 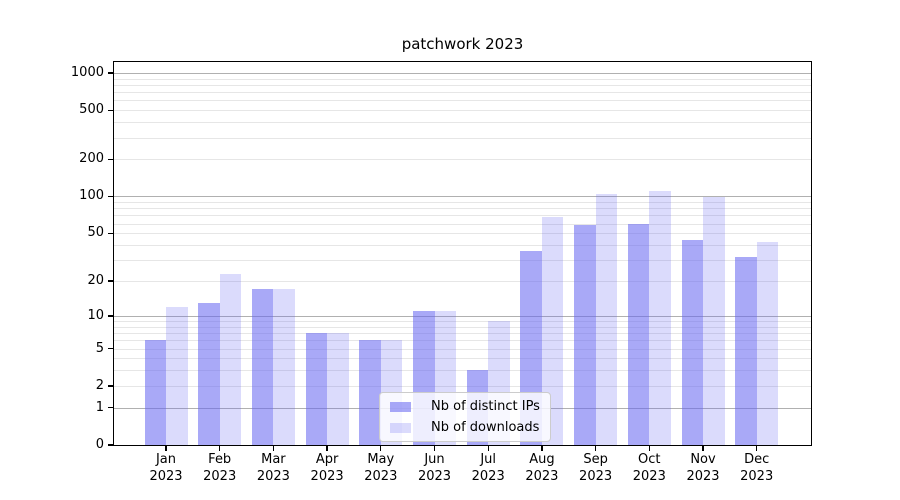 I want to click on bar-downloads-sep, so click(x=606, y=319).